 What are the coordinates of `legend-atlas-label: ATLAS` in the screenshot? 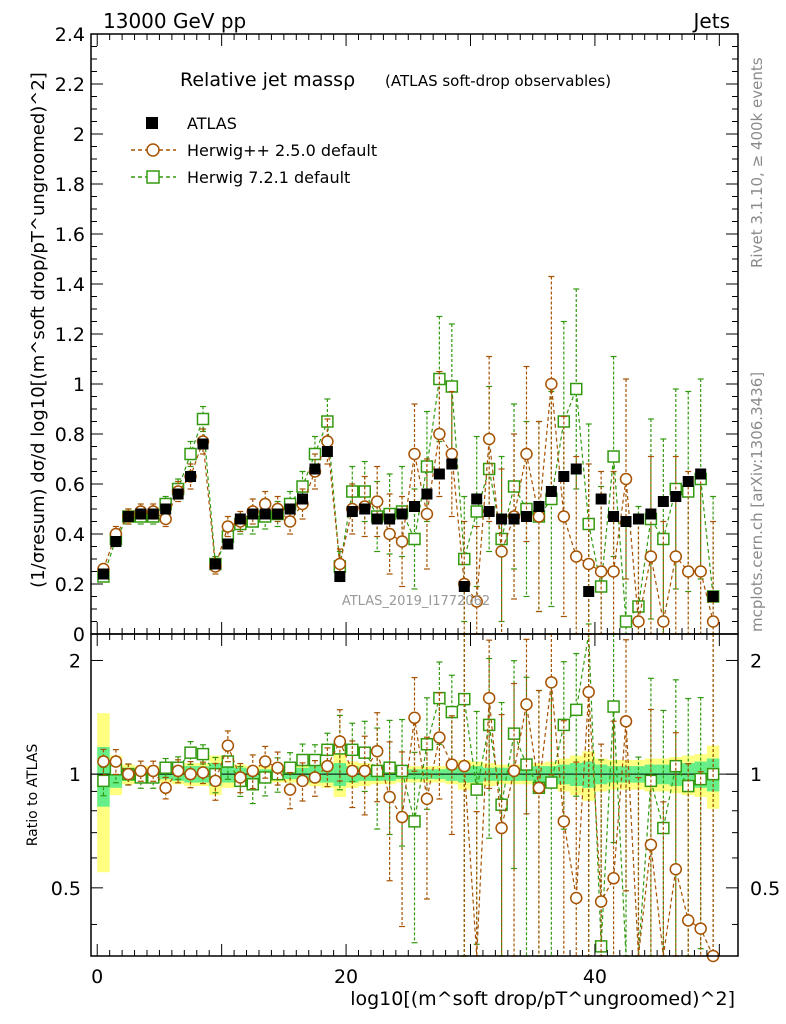 It's located at (212, 123).